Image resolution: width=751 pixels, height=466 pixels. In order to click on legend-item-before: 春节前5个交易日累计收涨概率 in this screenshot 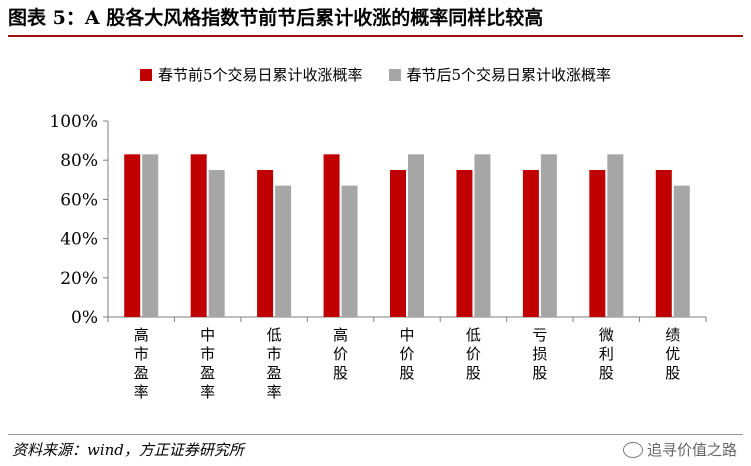, I will do `click(251, 74)`.